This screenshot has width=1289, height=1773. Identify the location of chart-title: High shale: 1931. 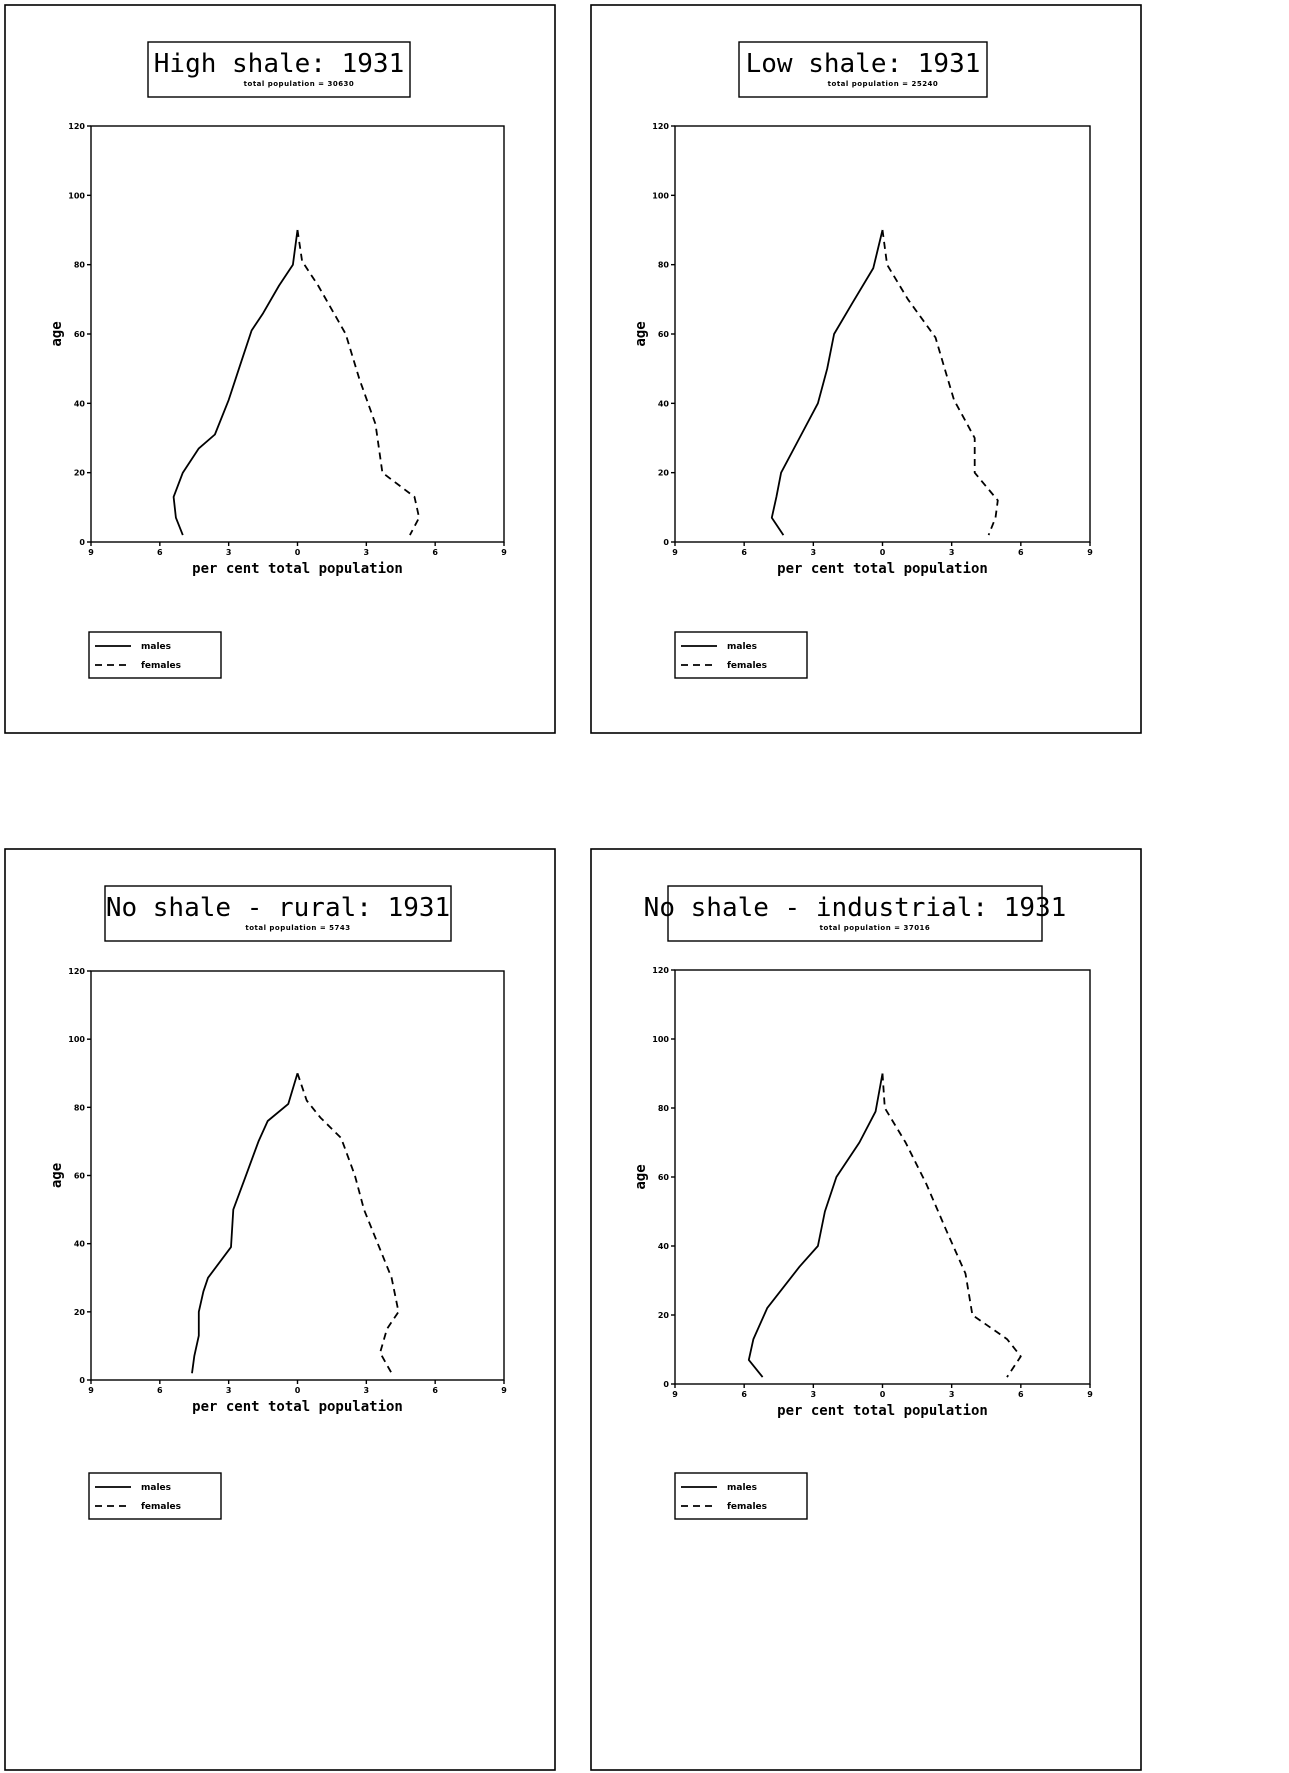
(279, 64).